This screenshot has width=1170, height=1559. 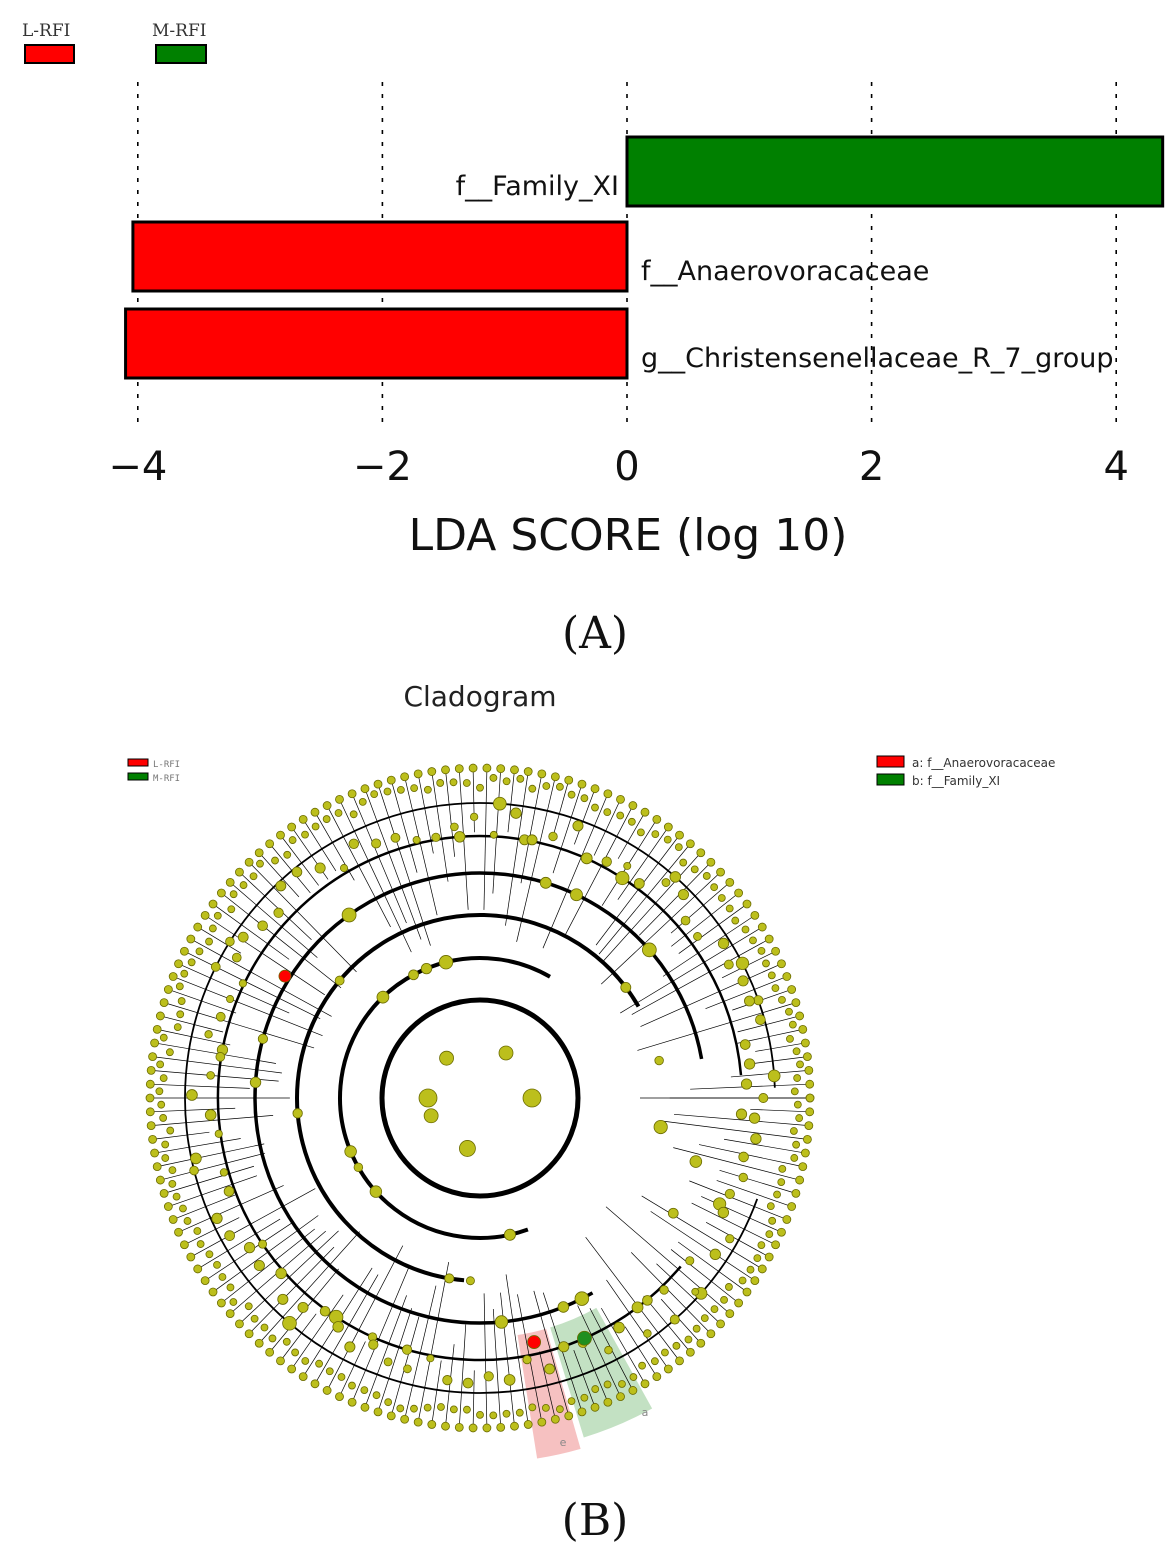 What do you see at coordinates (956, 781) in the screenshot?
I see `legend-label-family-xi: b: f__Family_XI` at bounding box center [956, 781].